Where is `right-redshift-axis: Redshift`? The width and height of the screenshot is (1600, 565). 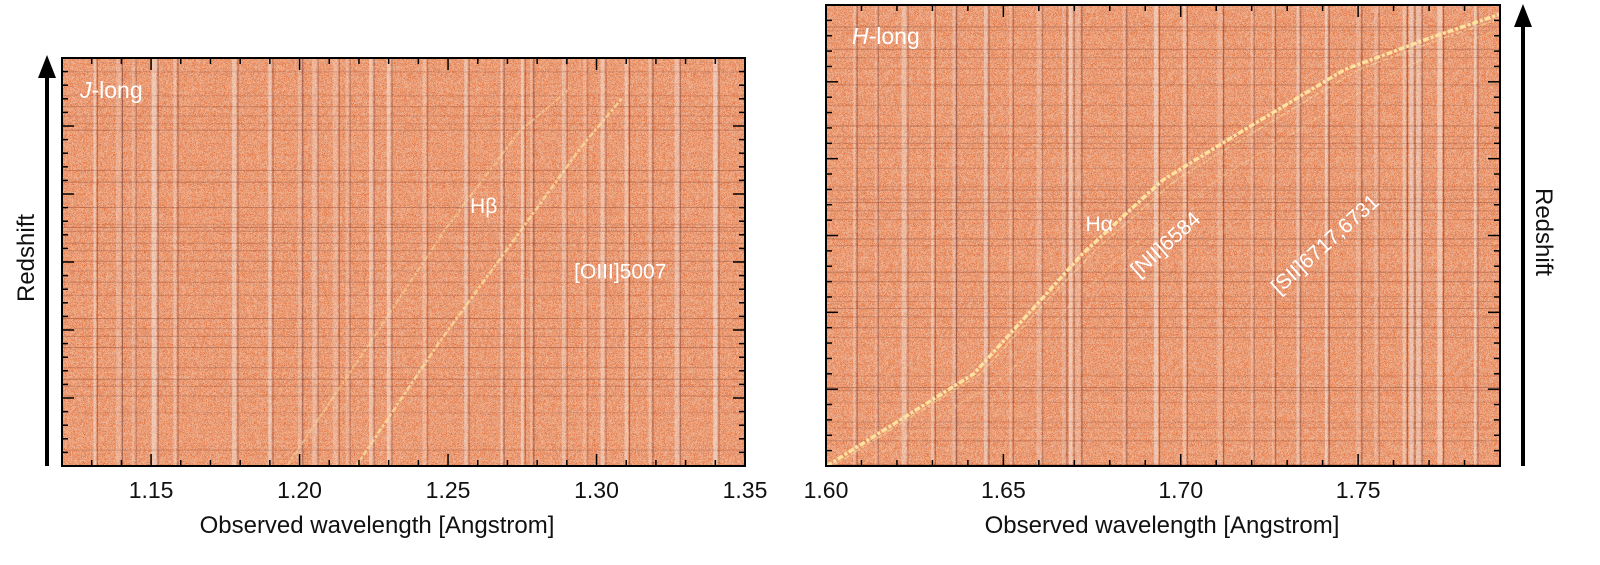
right-redshift-axis: Redshift is located at coordinates (1535, 235).